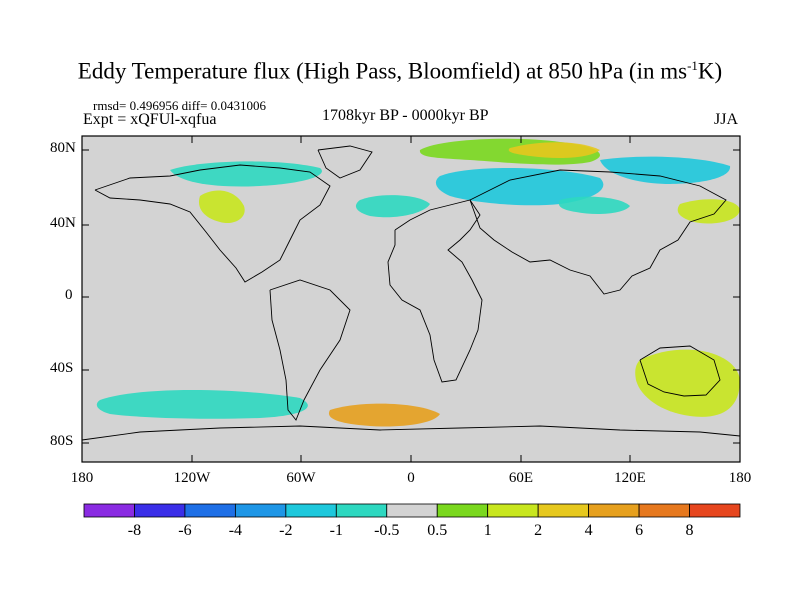  What do you see at coordinates (221, 207) in the screenshot?
I see `anomaly-w-north-america` at bounding box center [221, 207].